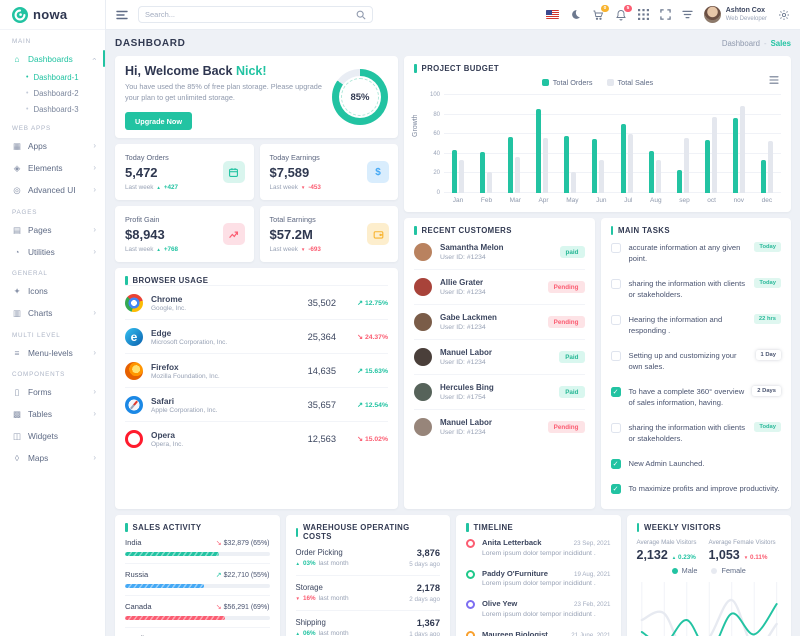 The height and width of the screenshot is (636, 800). I want to click on cost-ago: 5 days ago, so click(424, 564).